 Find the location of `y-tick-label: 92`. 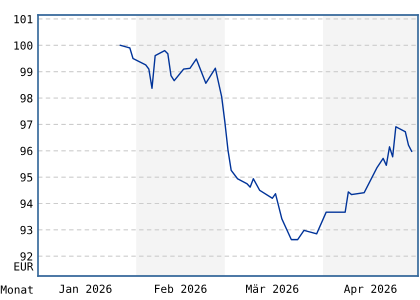

y-tick-label: 92 is located at coordinates (26, 256).